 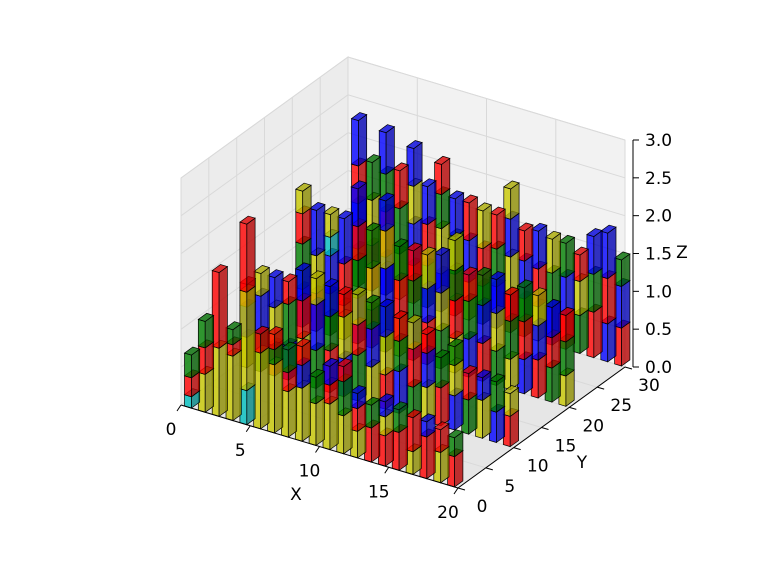 What do you see at coordinates (658, 217) in the screenshot?
I see `z-tick-label: 2.0` at bounding box center [658, 217].